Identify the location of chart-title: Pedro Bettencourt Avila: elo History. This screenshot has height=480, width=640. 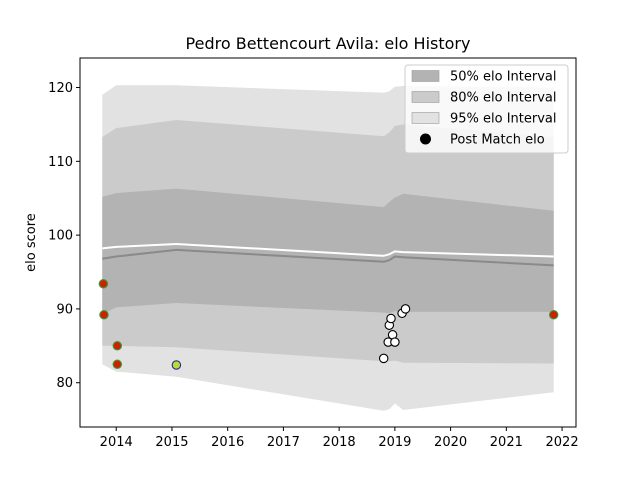
(328, 43).